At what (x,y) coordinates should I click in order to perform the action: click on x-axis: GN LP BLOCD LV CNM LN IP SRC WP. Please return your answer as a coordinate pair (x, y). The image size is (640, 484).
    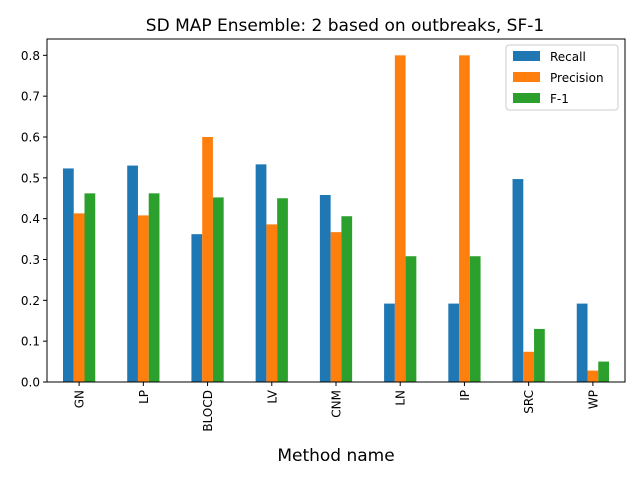
    Looking at the image, I should click on (336, 407).